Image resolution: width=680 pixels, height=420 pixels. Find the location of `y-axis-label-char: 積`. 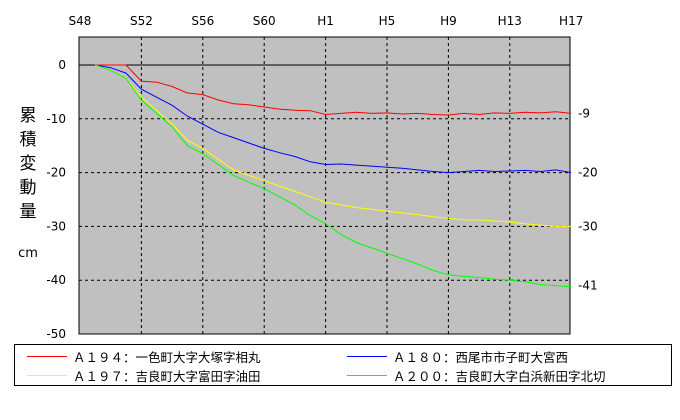

y-axis-label-char: 積 is located at coordinates (28, 140).